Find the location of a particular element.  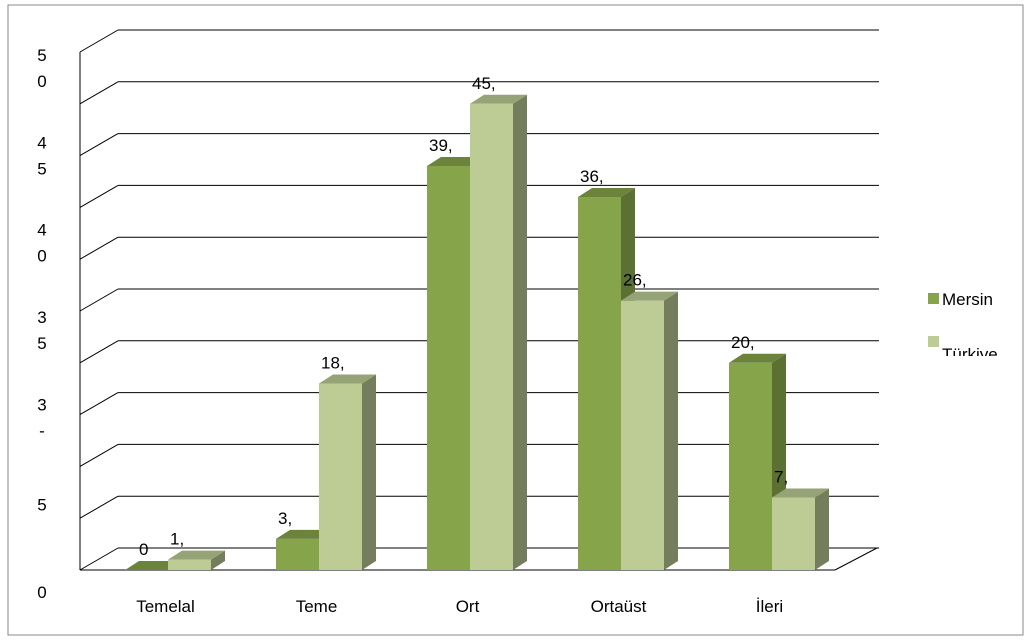

value-label: 39, is located at coordinates (441, 145).